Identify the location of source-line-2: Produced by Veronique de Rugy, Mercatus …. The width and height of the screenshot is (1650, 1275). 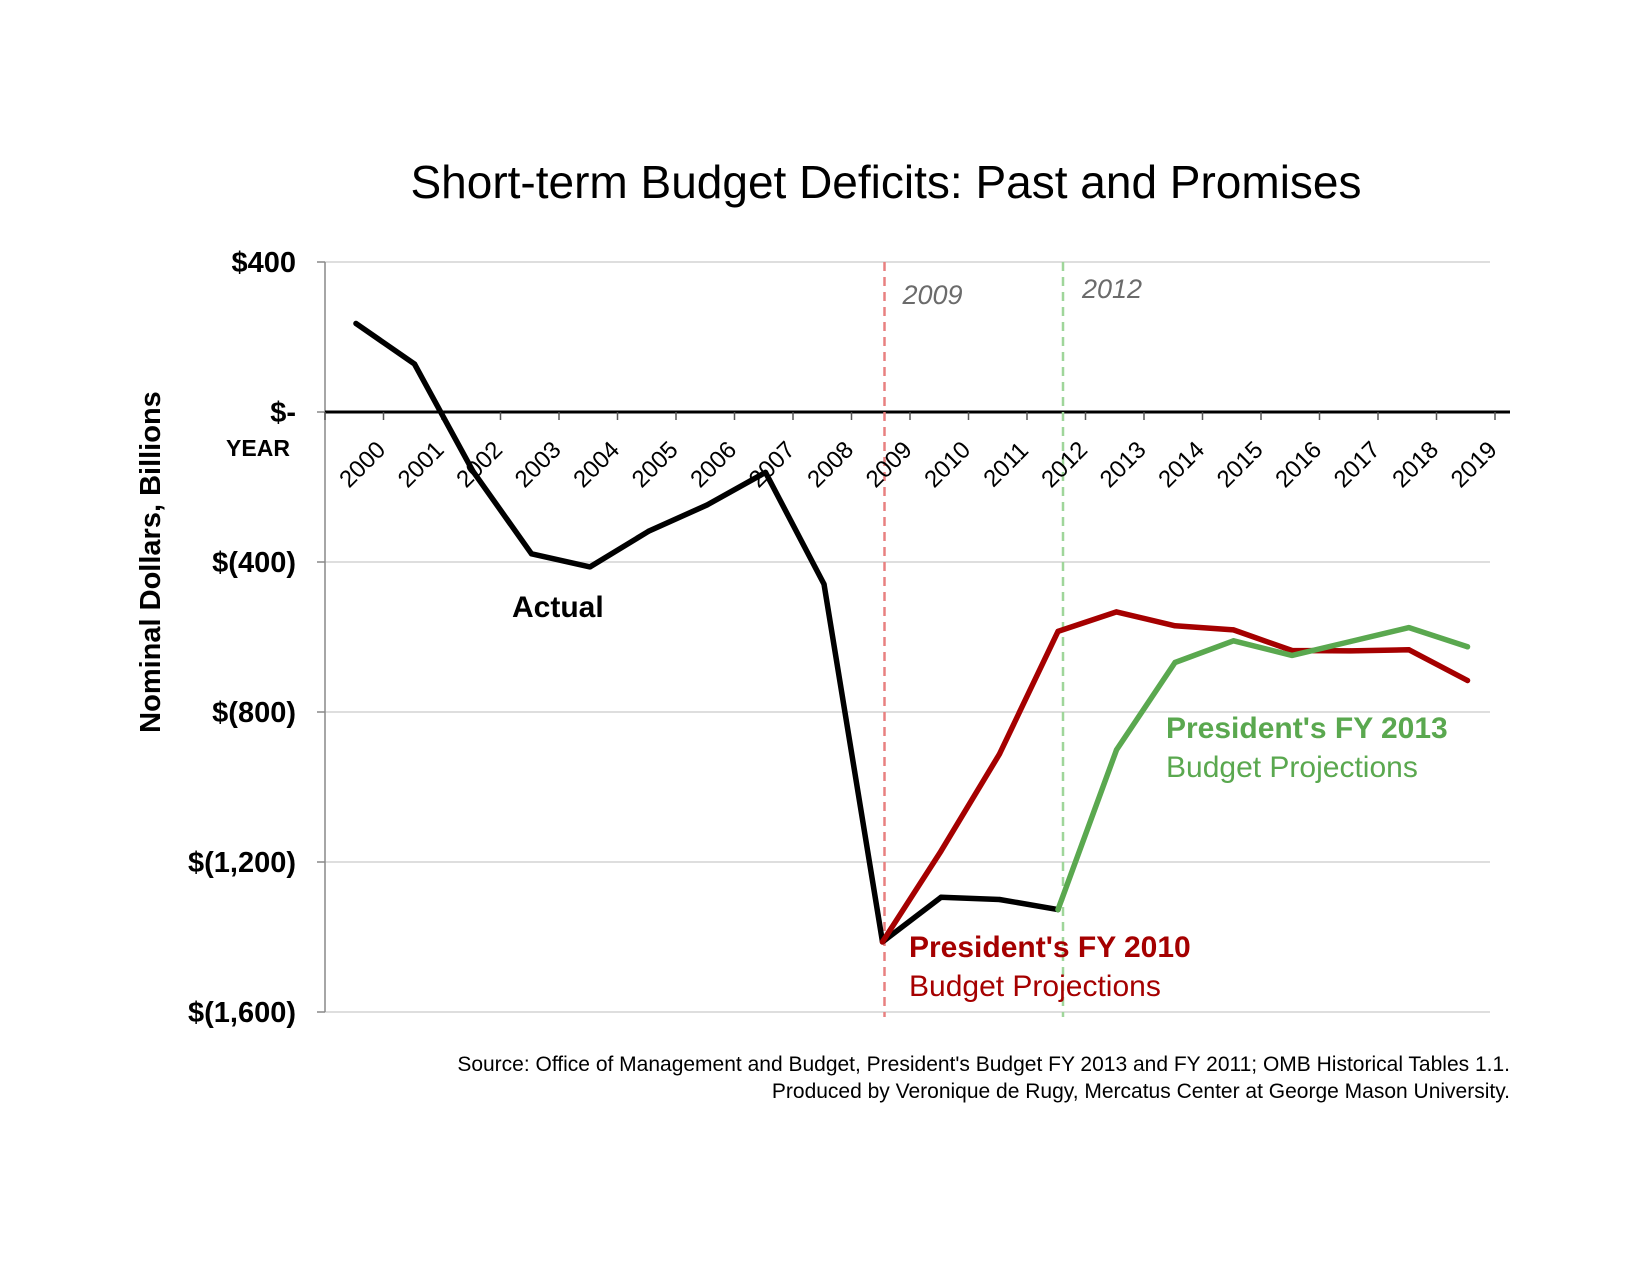
(1141, 1091).